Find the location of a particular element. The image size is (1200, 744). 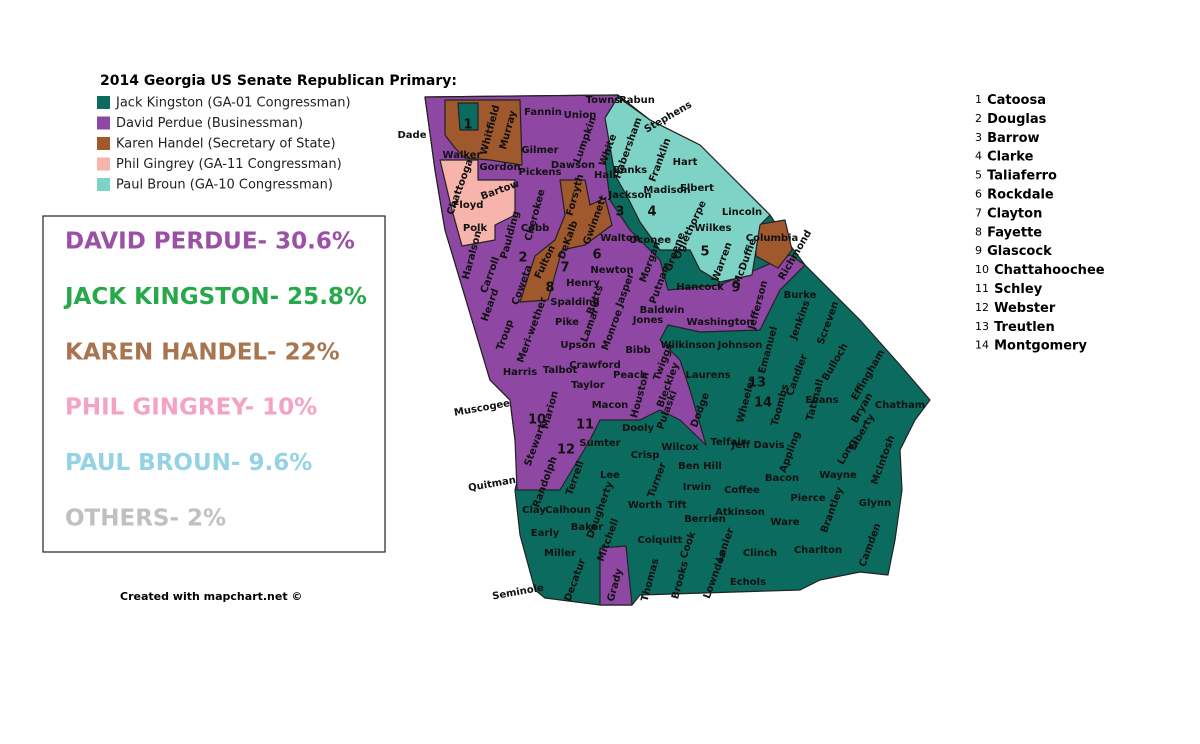

county-label: Berrien is located at coordinates (705, 519).